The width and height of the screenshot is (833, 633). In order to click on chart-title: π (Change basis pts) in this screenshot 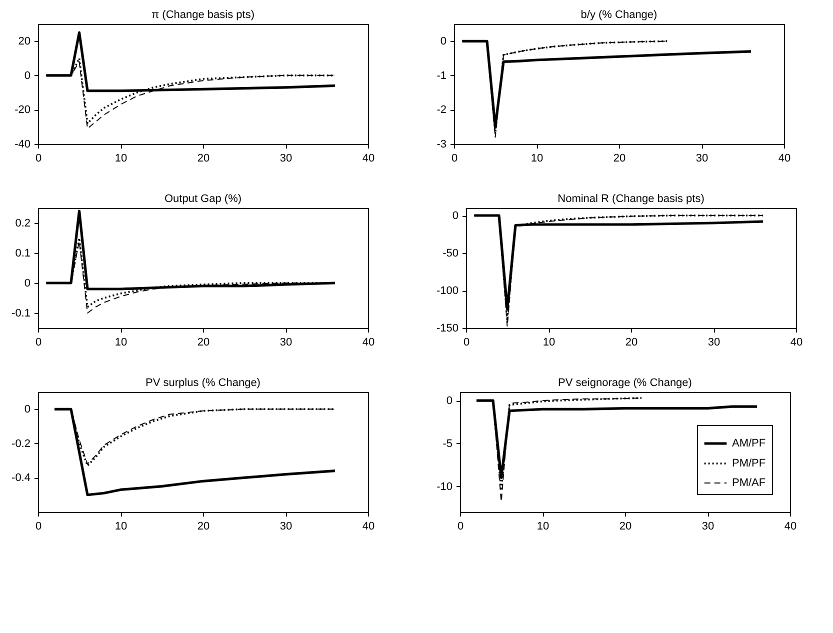, I will do `click(203, 15)`.